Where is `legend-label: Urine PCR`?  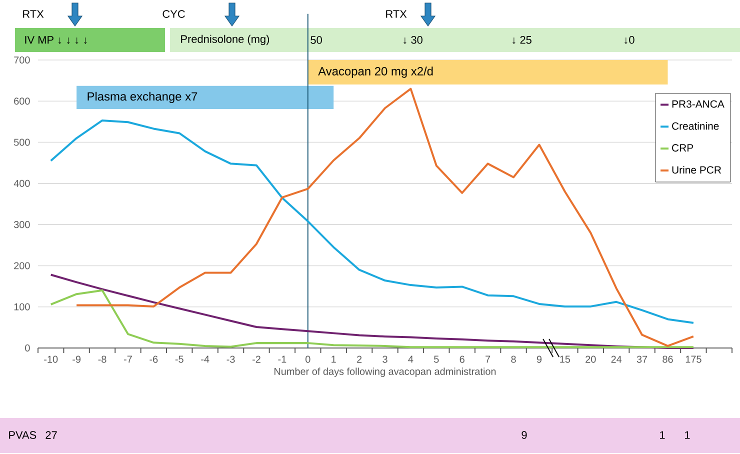 legend-label: Urine PCR is located at coordinates (697, 170).